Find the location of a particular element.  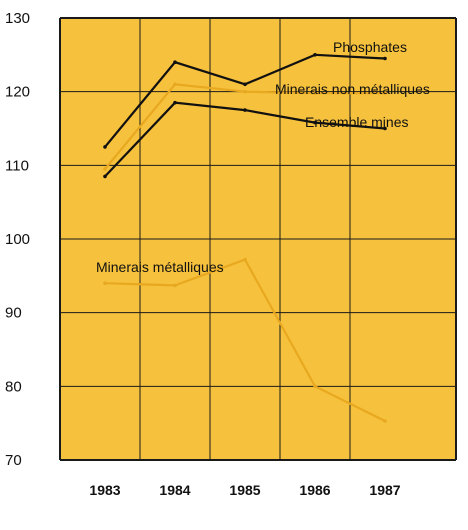

series-label-phosphates: Phosphates is located at coordinates (370, 47).